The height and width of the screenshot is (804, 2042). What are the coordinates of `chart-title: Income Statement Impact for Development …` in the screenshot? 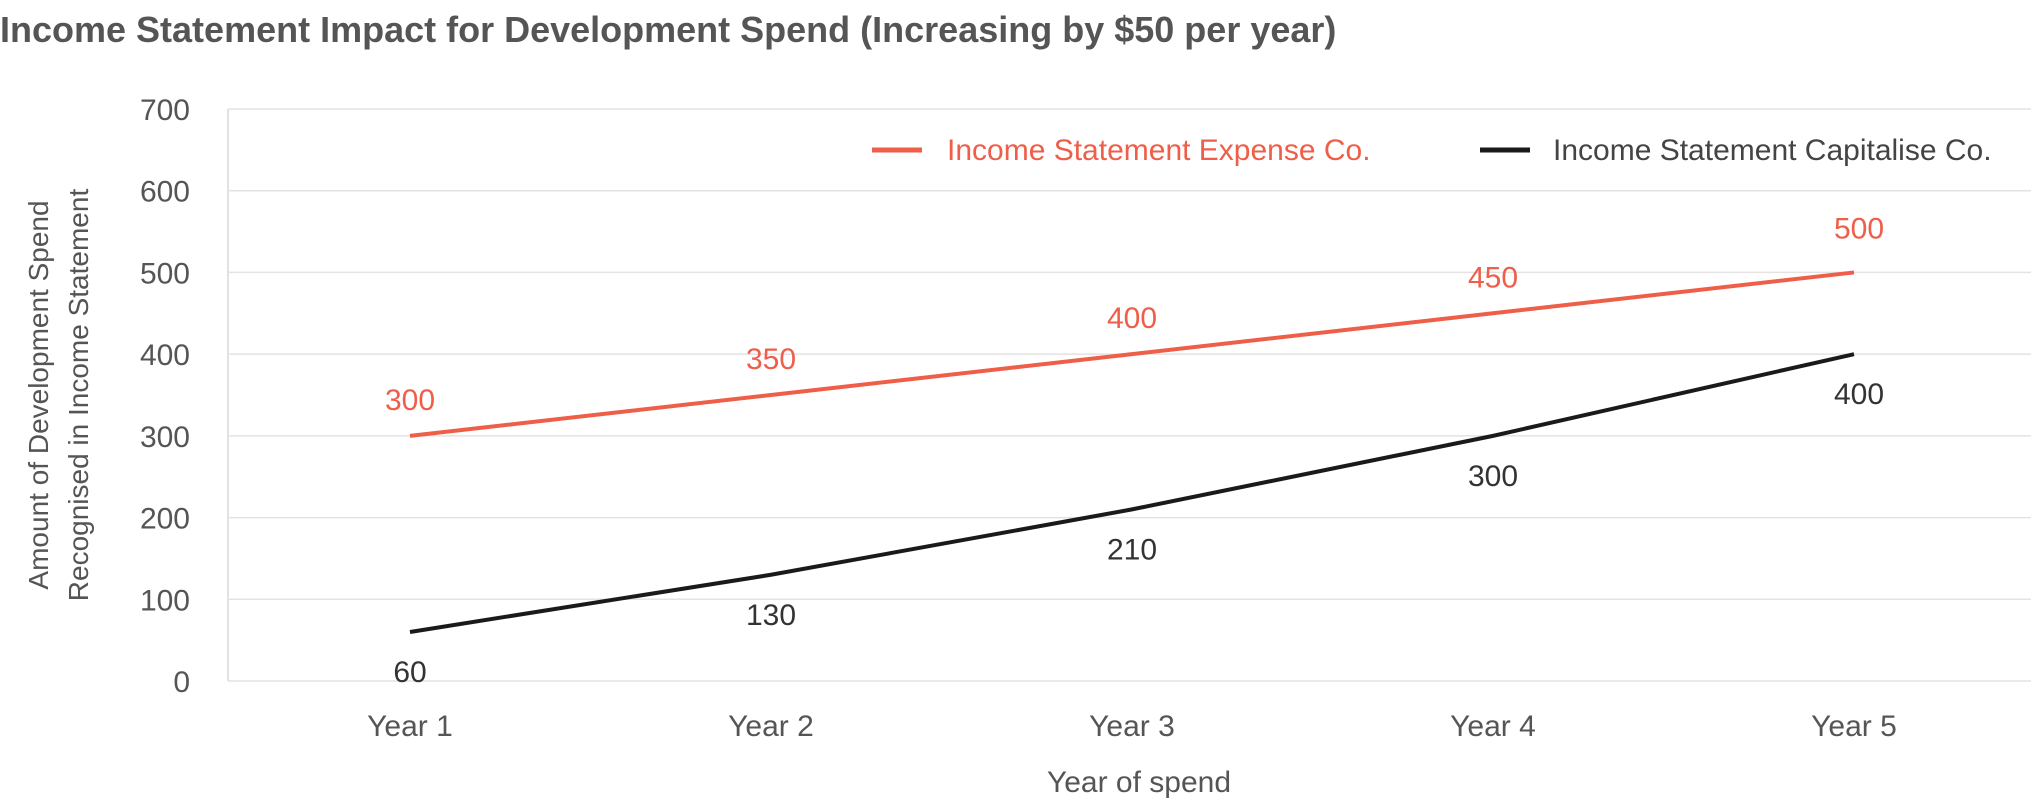 It's located at (668, 29).